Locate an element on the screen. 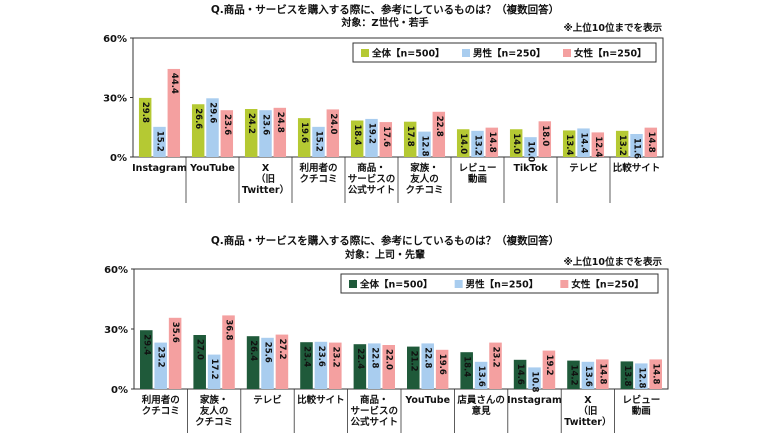  data-label: 14.6 is located at coordinates (520, 374).